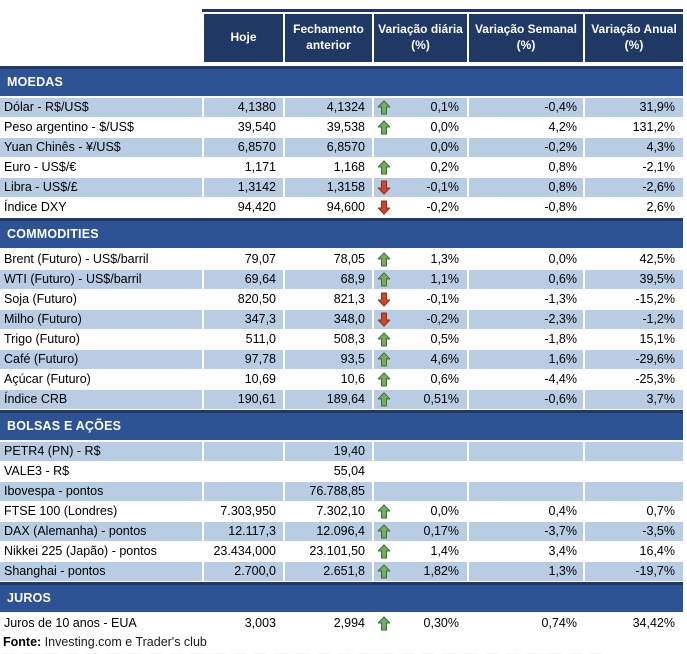 Image resolution: width=687 pixels, height=654 pixels. What do you see at coordinates (242, 107) in the screenshot?
I see `cell-hoje: 4,1380` at bounding box center [242, 107].